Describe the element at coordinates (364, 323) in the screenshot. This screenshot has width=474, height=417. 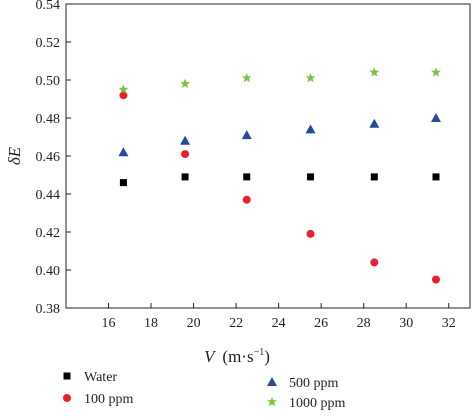
I see `x-tick-label: 28` at that location.